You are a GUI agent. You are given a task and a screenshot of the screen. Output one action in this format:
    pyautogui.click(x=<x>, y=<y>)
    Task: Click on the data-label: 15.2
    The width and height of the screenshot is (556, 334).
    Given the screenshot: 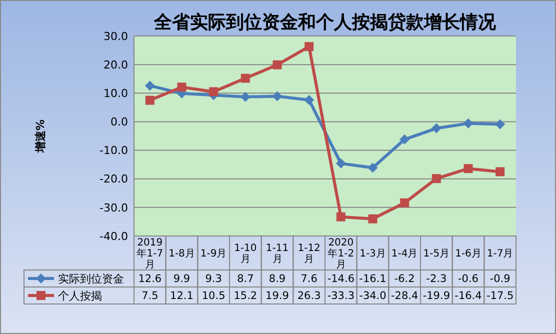 What is the action you would take?
    pyautogui.click(x=246, y=296)
    